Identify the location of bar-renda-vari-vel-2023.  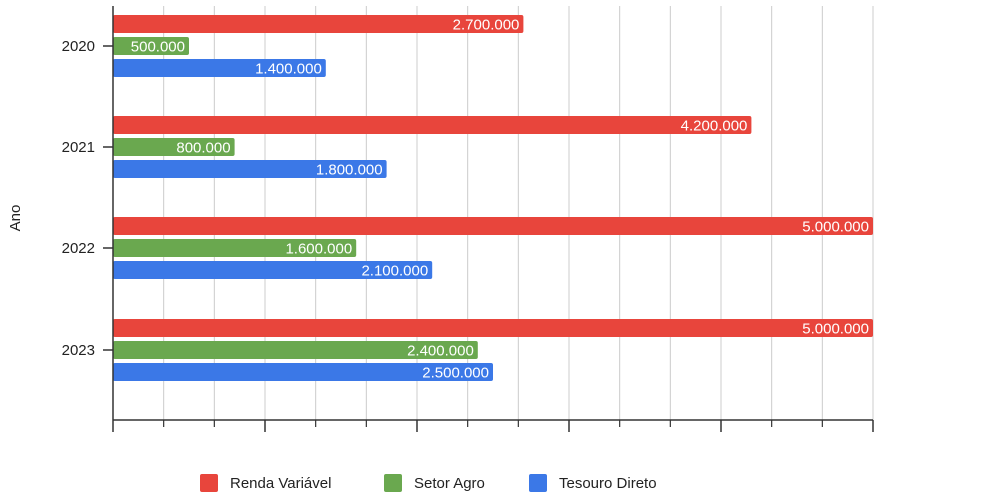
(493, 328).